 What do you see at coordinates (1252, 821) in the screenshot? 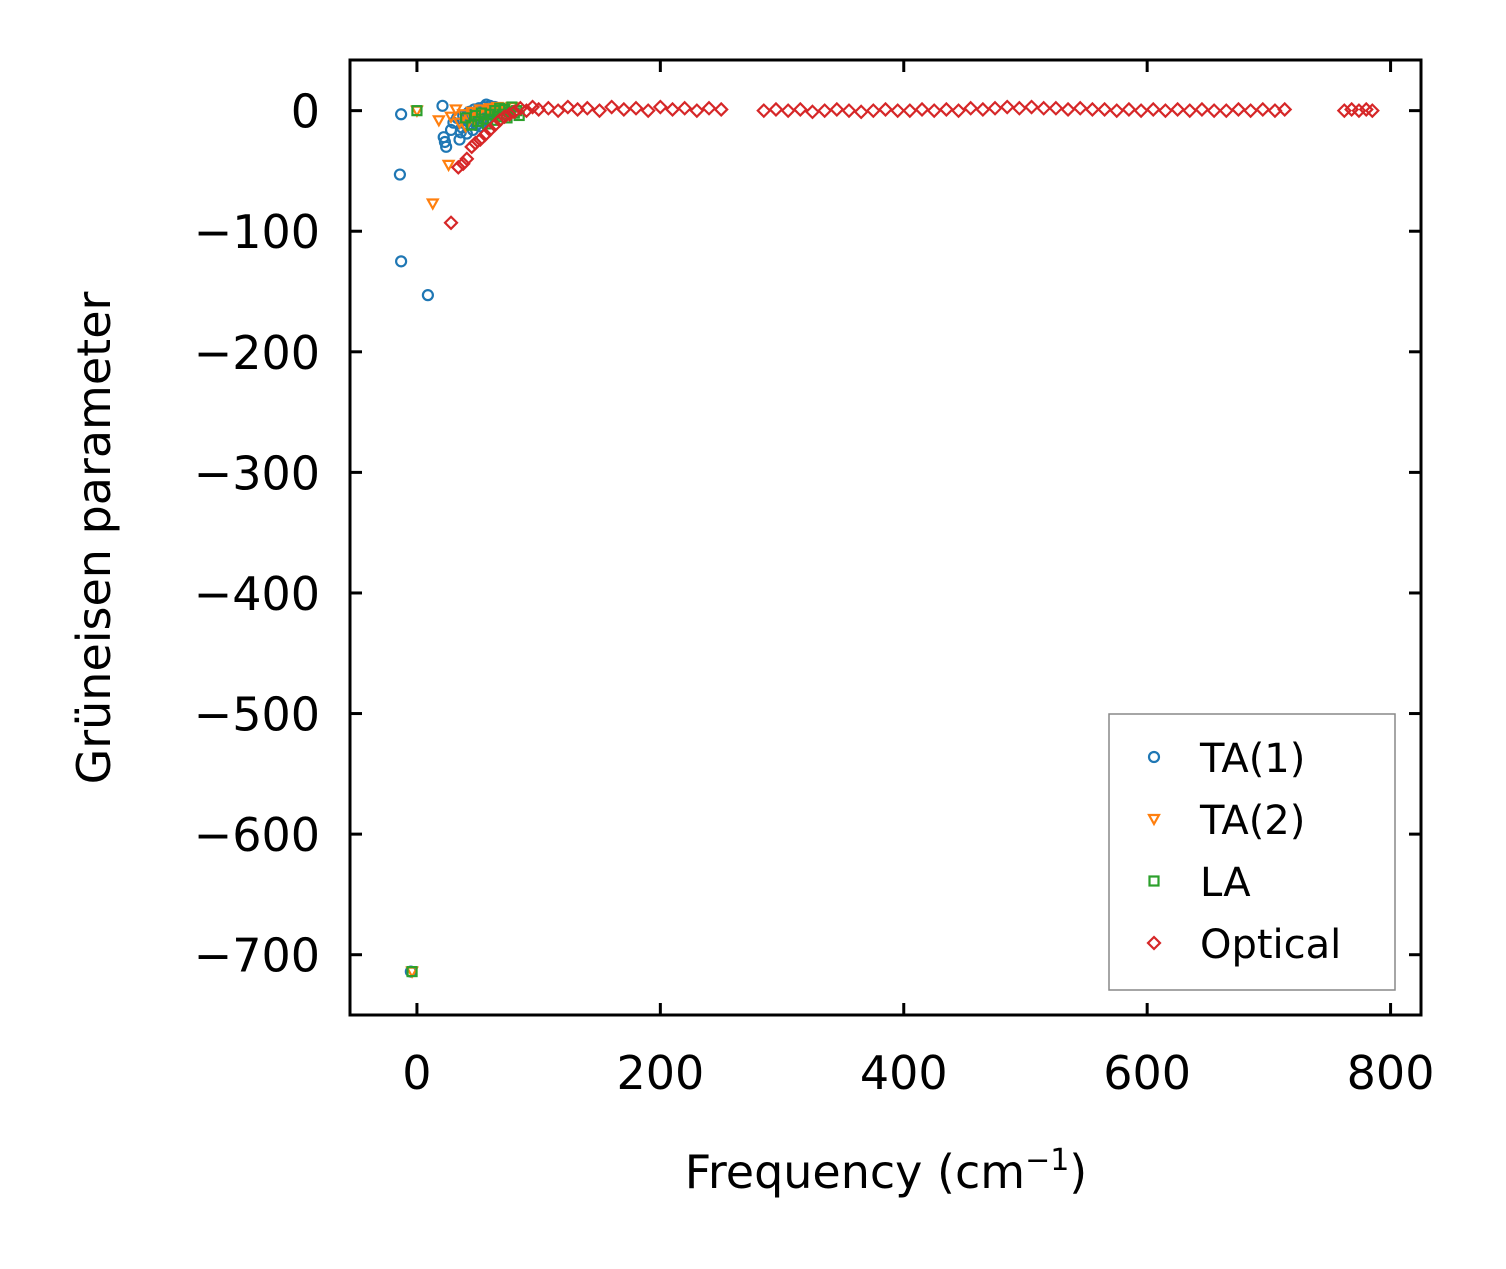
I see `legend-label-ta2: TA(2)` at bounding box center [1252, 821].